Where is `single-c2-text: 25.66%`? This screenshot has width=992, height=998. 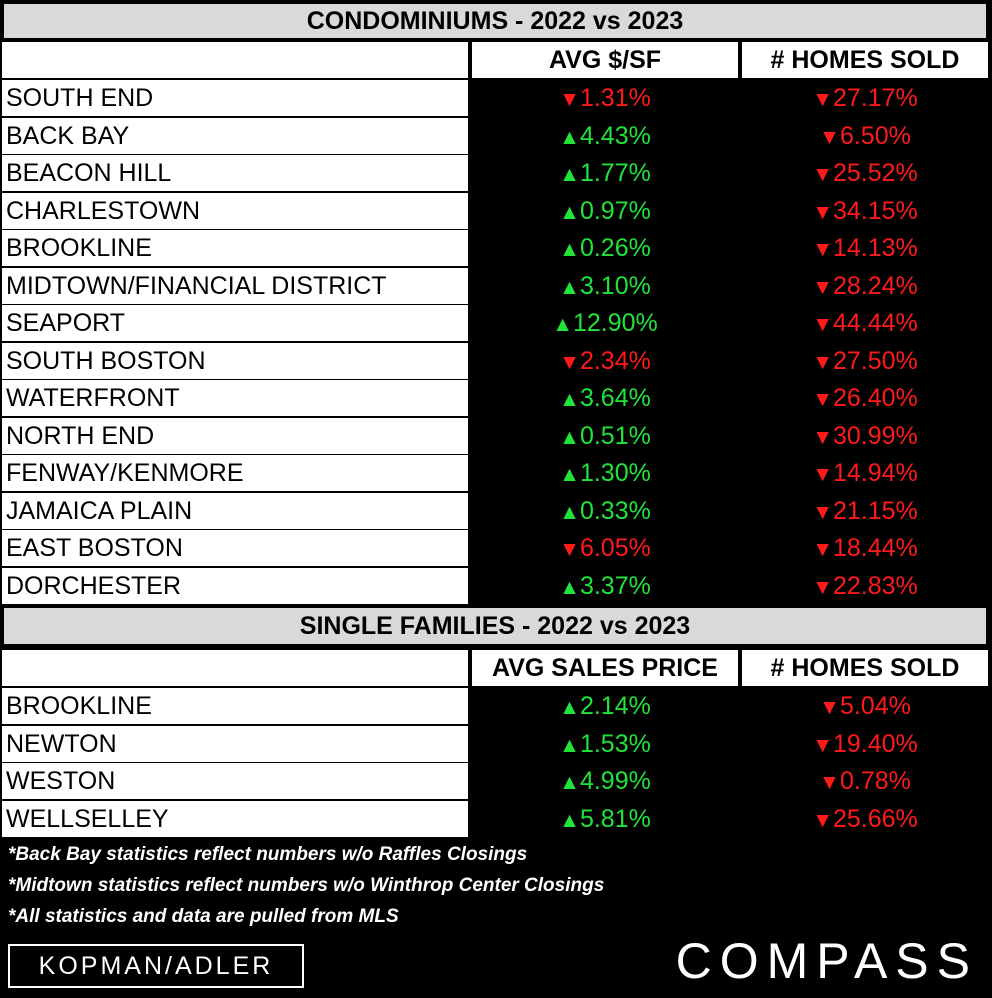
single-c2-text: 25.66% is located at coordinates (875, 818).